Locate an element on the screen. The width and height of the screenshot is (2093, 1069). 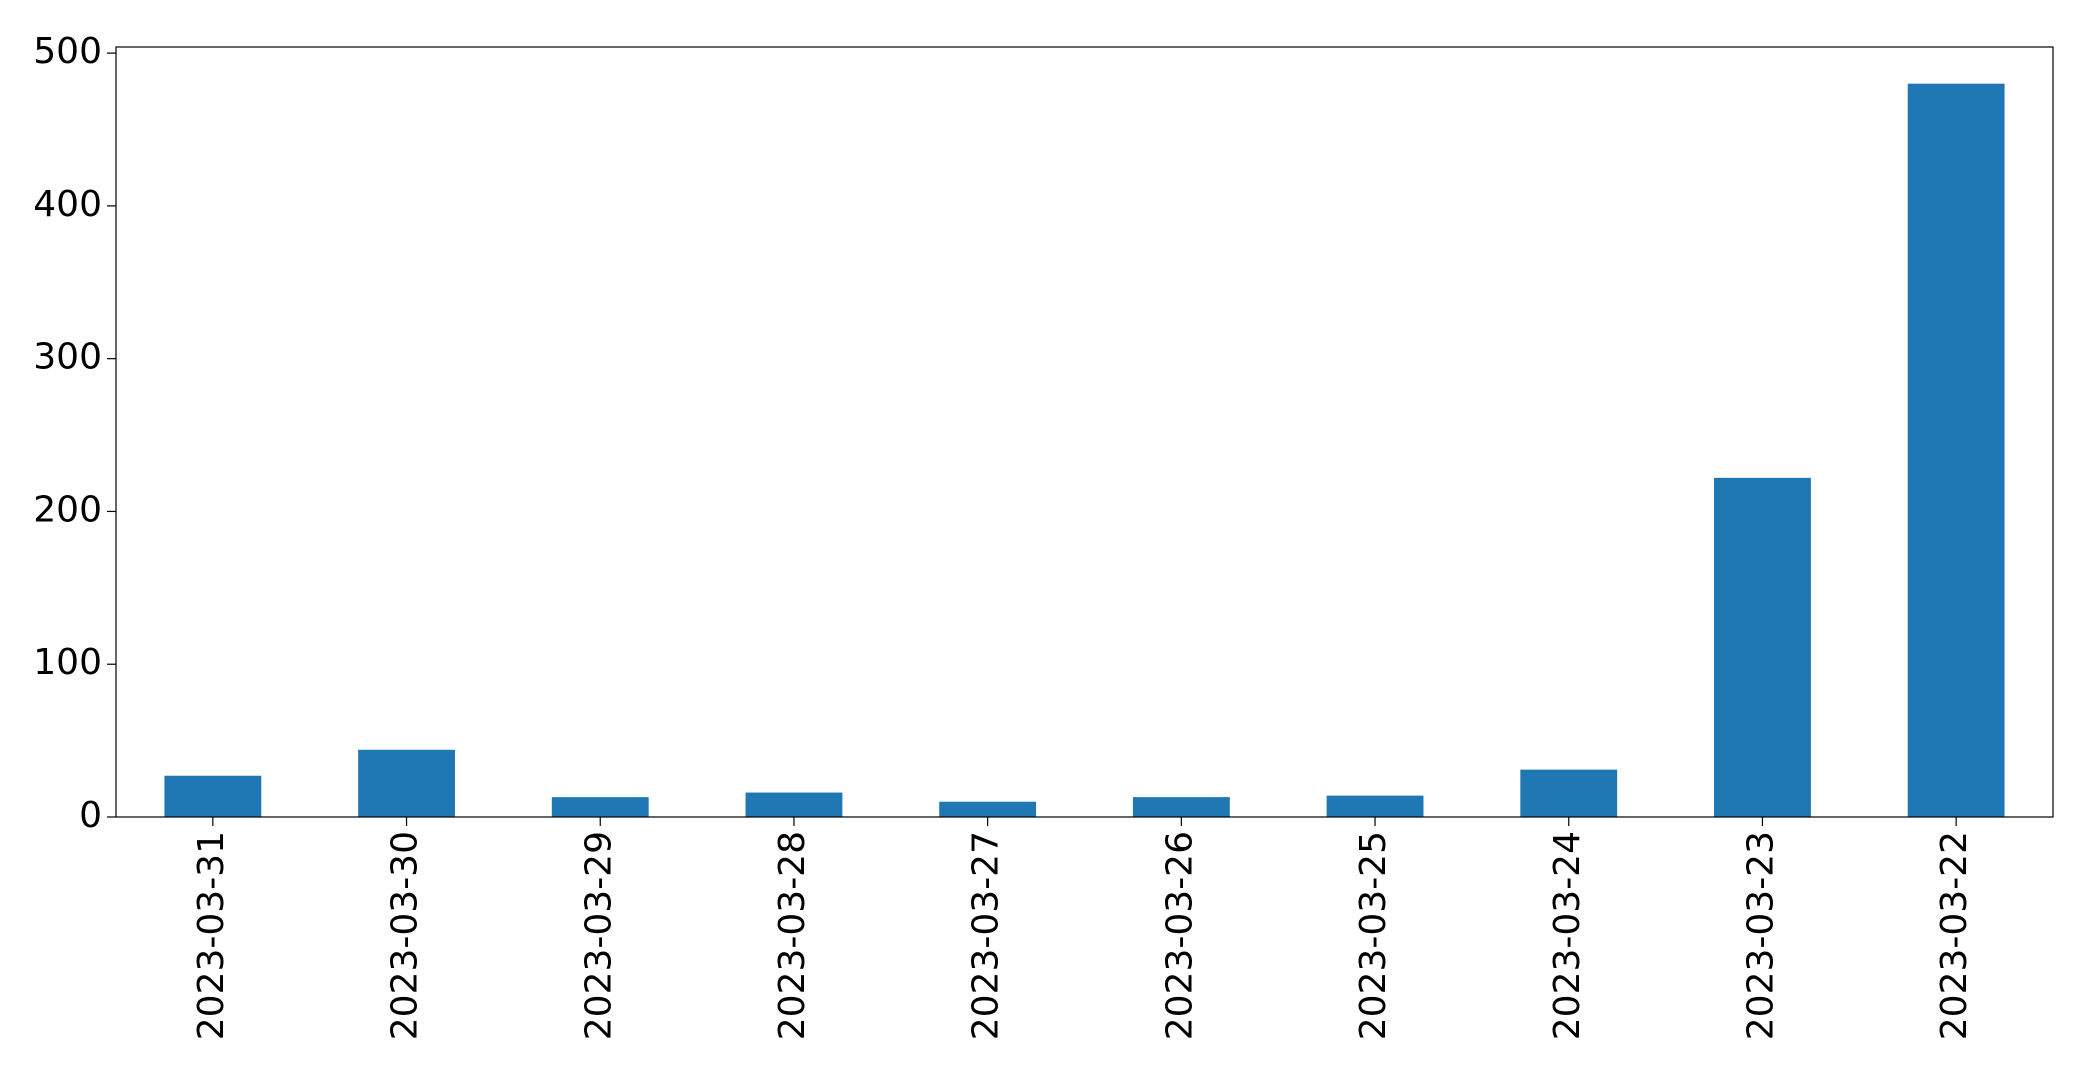
y-tick-label: 500 is located at coordinates (67, 51).